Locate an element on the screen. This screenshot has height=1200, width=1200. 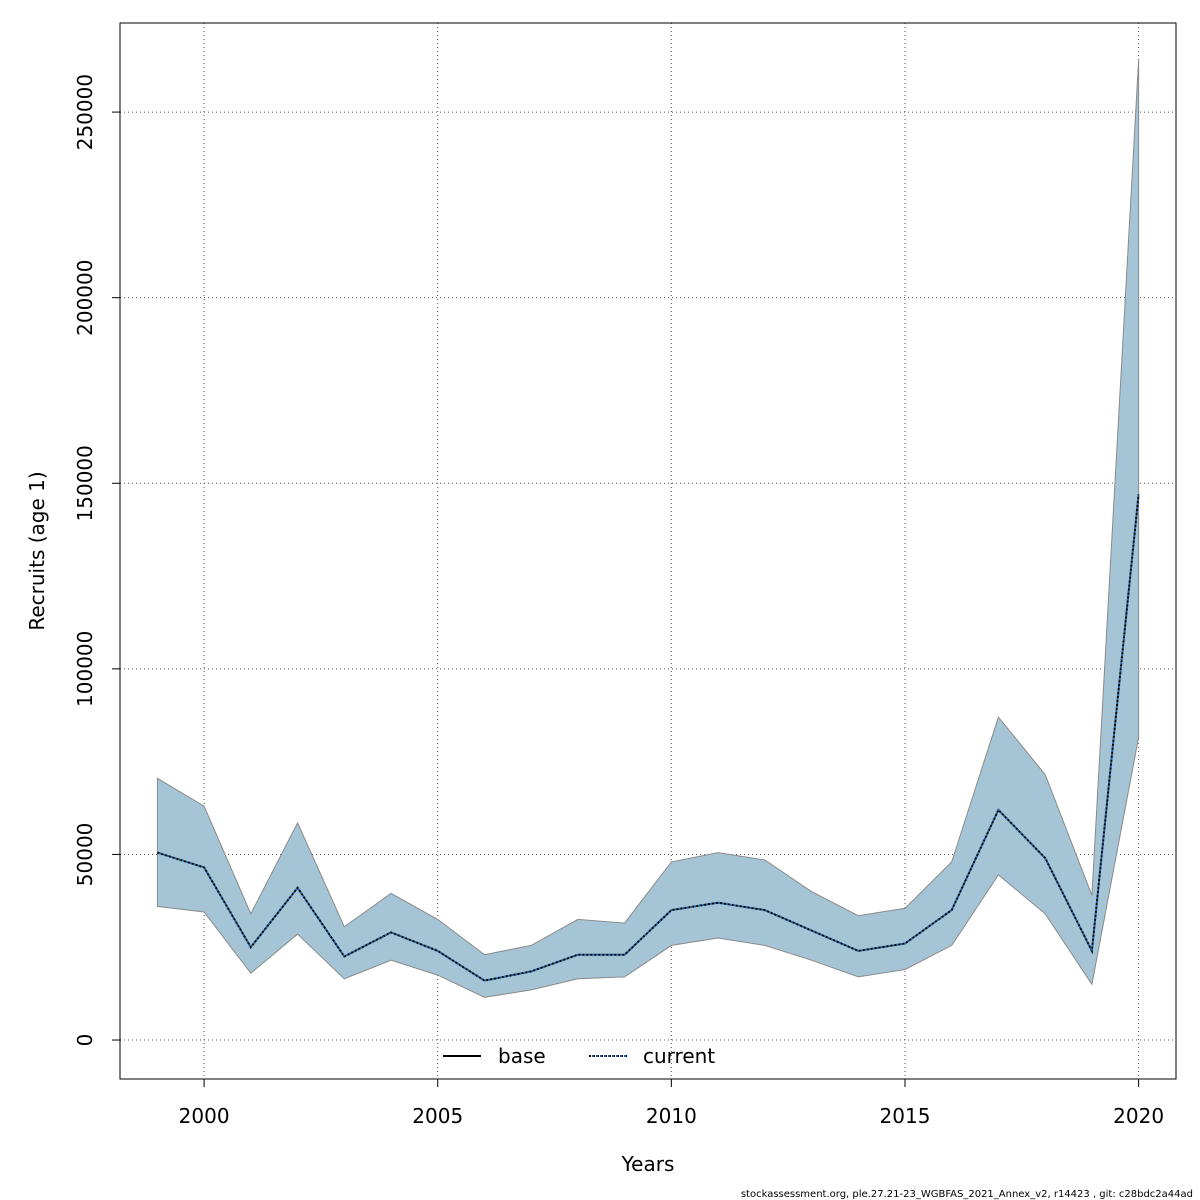
y-tick-label: 0 is located at coordinates (85, 1040).